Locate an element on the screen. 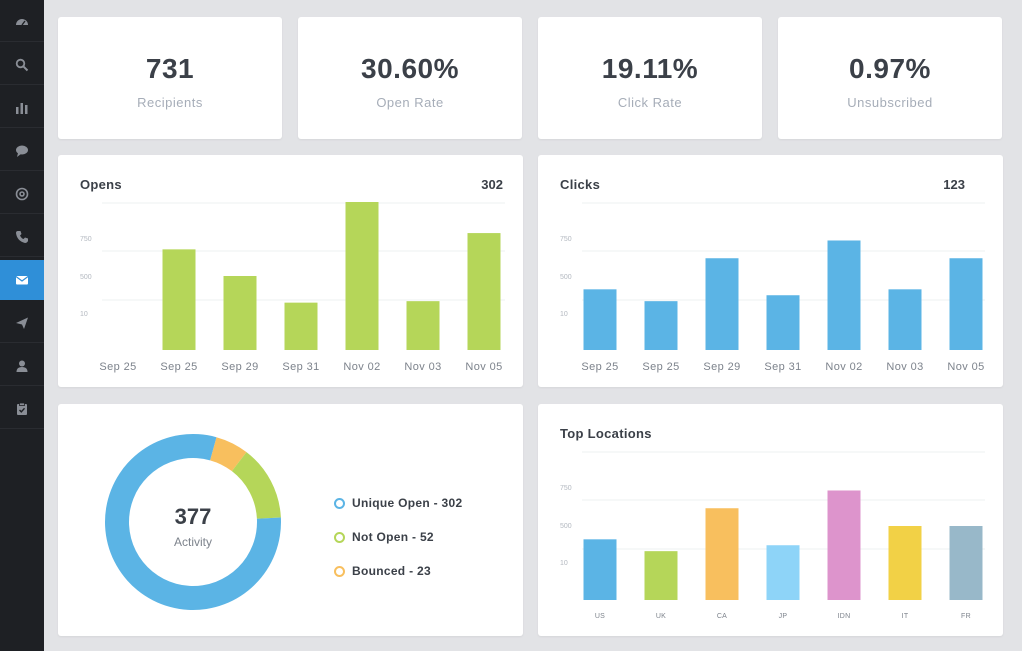  x-tick-label: UK is located at coordinates (661, 616).